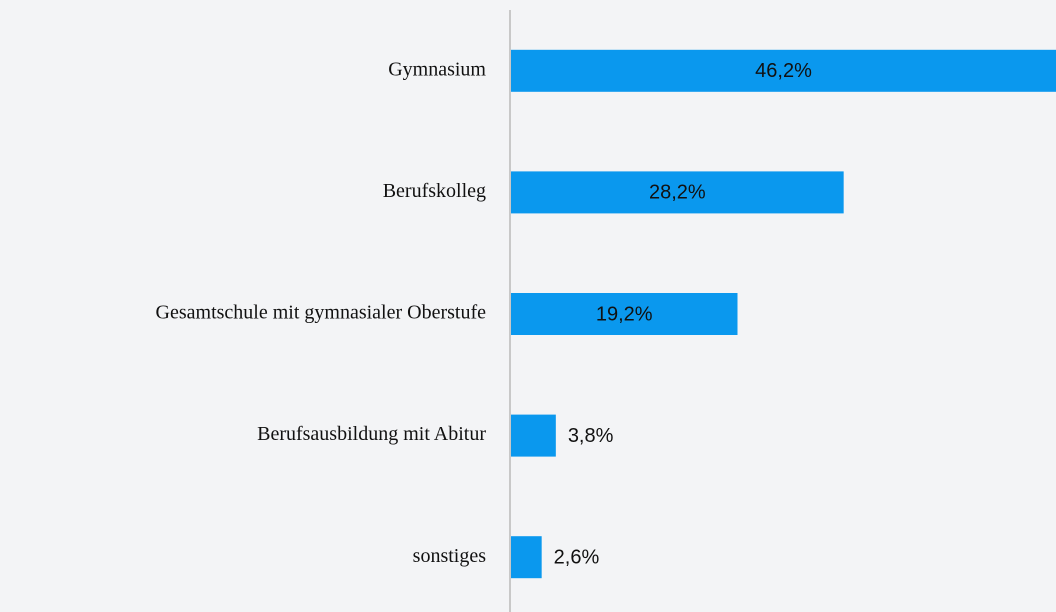 The height and width of the screenshot is (612, 1056). I want to click on value-label: 19,2%, so click(624, 314).